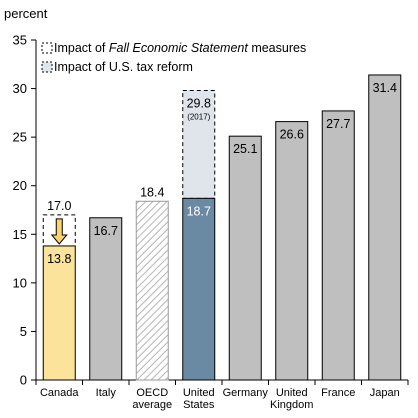  I want to click on data-label: 13.8, so click(59, 259).